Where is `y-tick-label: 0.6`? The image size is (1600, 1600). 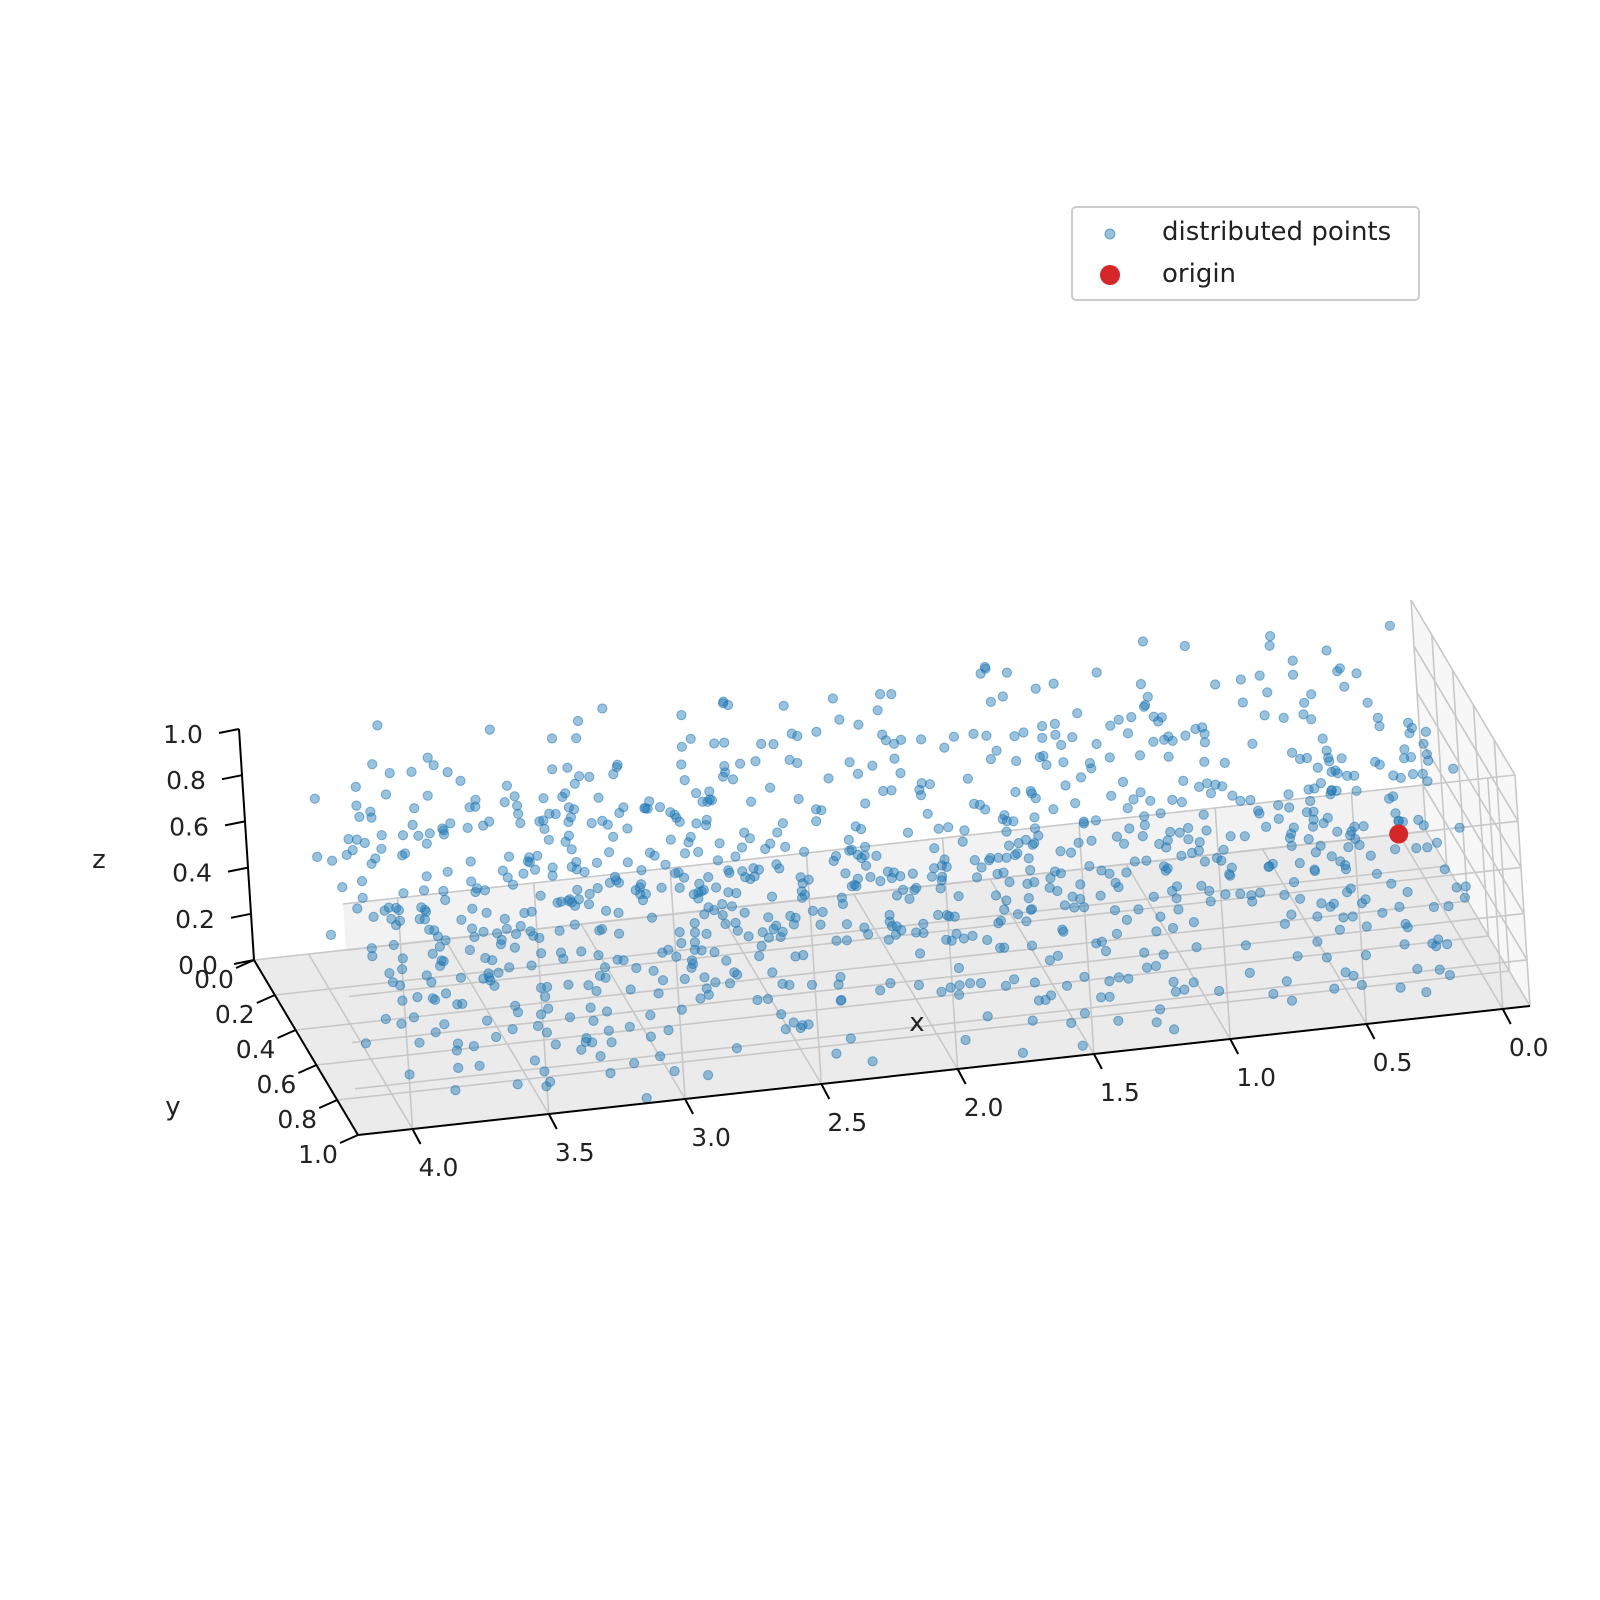 y-tick-label: 0.6 is located at coordinates (277, 1084).